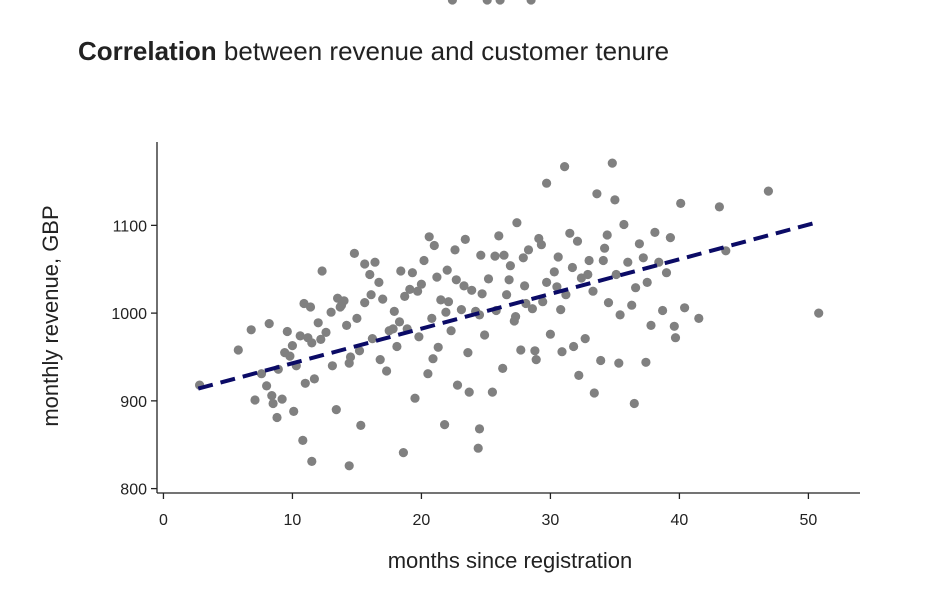 The image size is (950, 606). What do you see at coordinates (133, 490) in the screenshot?
I see `y-tick-label: 800` at bounding box center [133, 490].